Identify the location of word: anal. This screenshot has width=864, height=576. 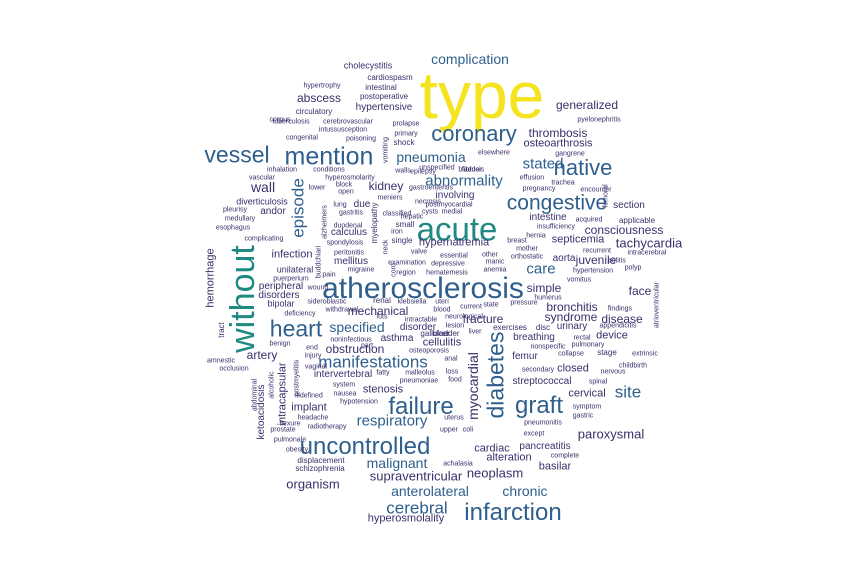
(451, 359).